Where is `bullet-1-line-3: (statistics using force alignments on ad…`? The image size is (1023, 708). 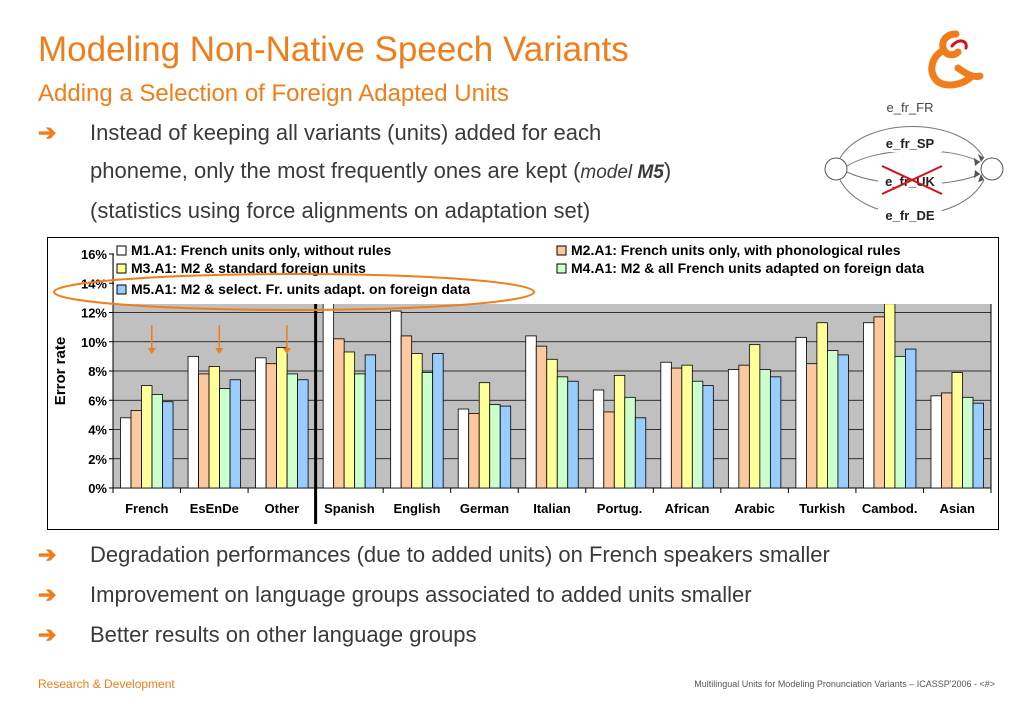 bullet-1-line-3: (statistics using force alignments on ad… is located at coordinates (340, 210).